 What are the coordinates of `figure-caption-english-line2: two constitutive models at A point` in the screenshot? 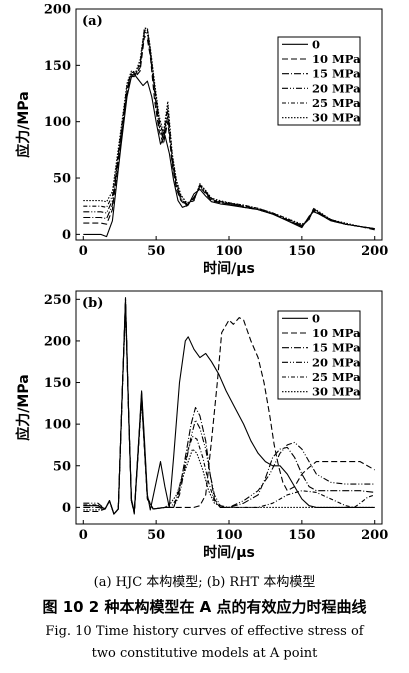 It's located at (204, 653).